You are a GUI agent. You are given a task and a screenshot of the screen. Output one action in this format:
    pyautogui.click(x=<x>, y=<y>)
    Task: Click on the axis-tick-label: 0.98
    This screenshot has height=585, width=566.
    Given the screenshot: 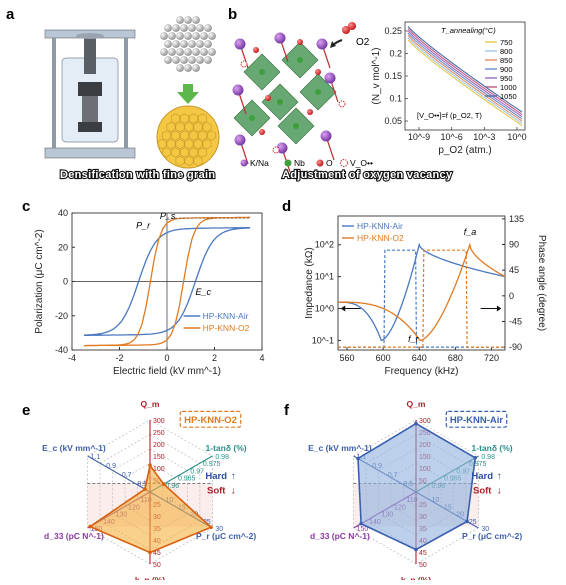 What is the action you would take?
    pyautogui.click(x=488, y=457)
    